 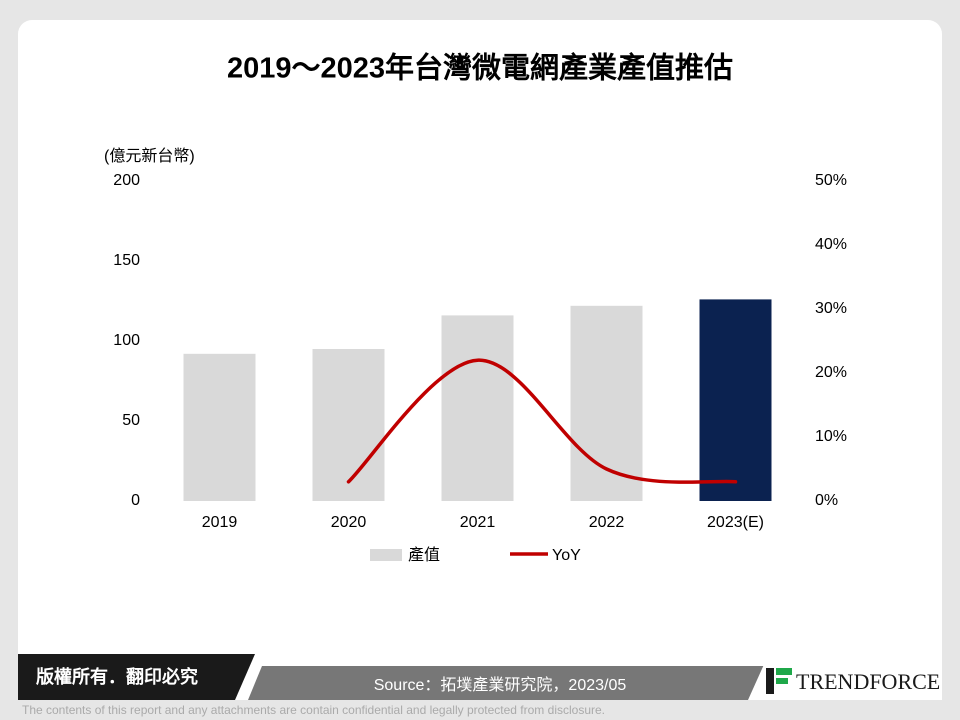 What do you see at coordinates (220, 522) in the screenshot?
I see `x-tick-label: 2019` at bounding box center [220, 522].